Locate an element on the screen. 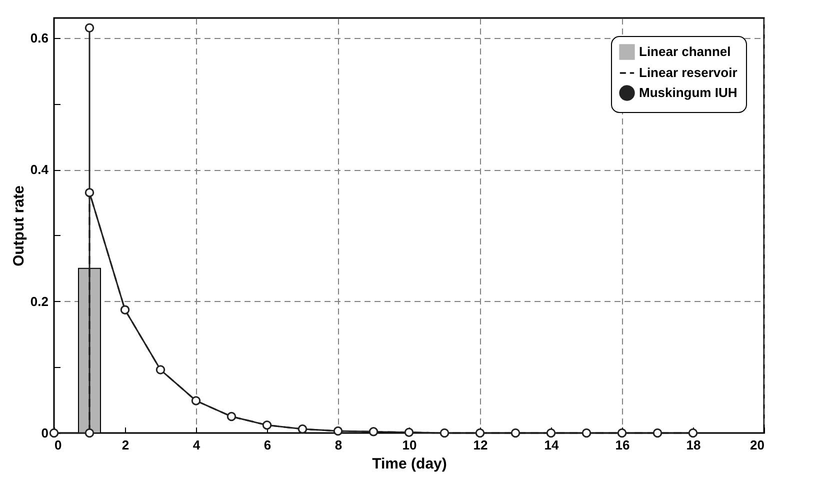 This screenshot has height=492, width=835. y-tick-label: 0.2 is located at coordinates (39, 301).